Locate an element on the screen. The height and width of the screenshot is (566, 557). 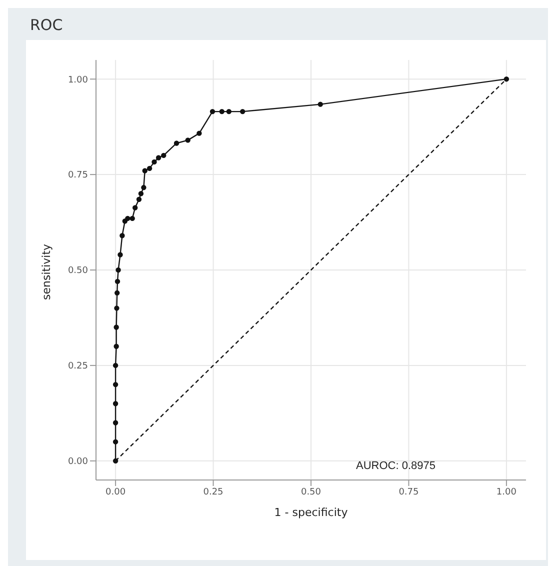
x-tick-label: 1.00 is located at coordinates (506, 492).